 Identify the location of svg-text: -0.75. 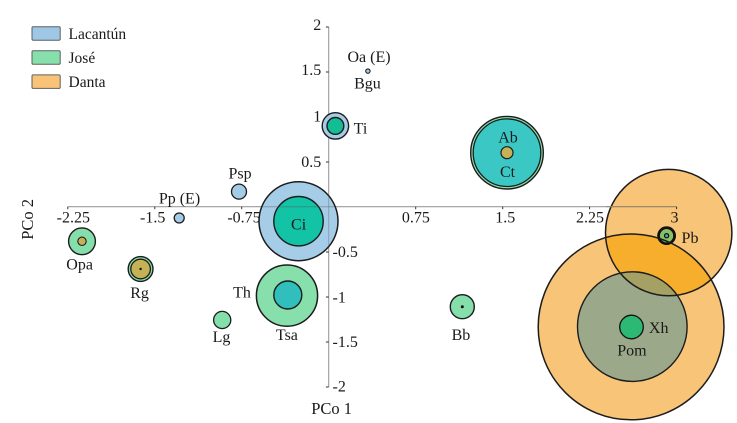
(243, 218).